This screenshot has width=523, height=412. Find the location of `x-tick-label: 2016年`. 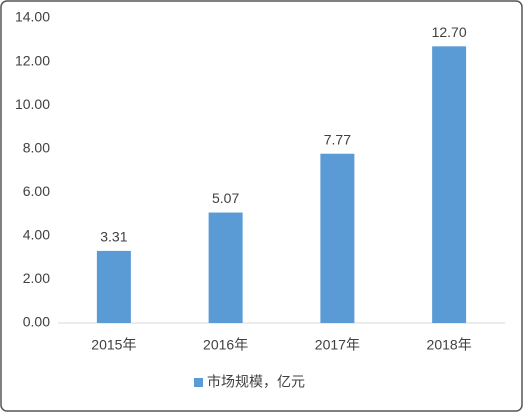

x-tick-label: 2016年 is located at coordinates (225, 345).